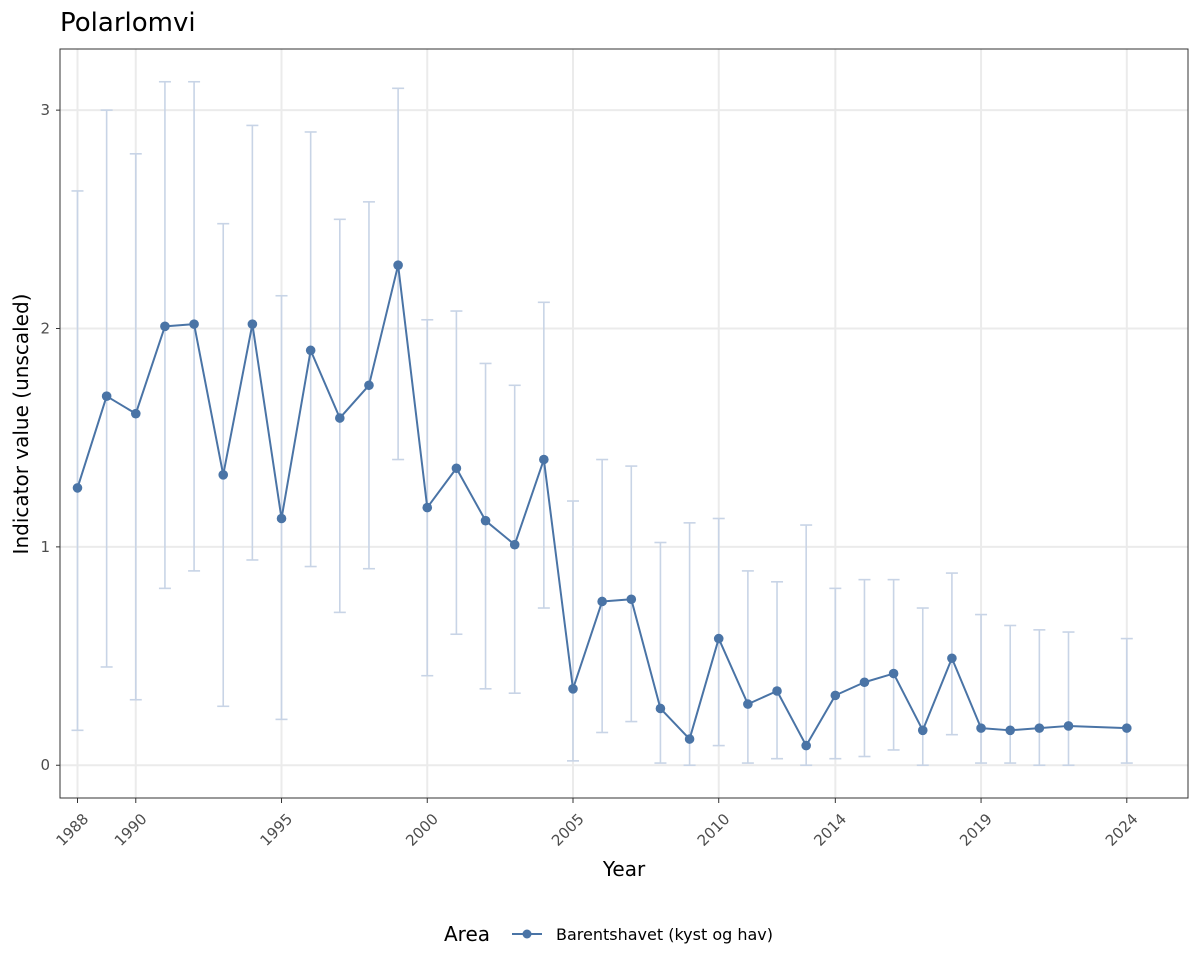  I want to click on legend: Area Barentshavet (kyst og hav), so click(608, 934).